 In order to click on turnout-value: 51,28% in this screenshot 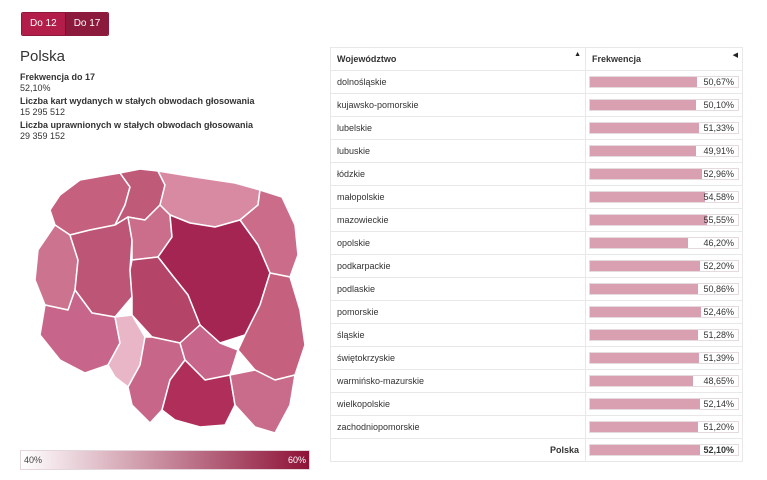, I will do `click(718, 335)`.